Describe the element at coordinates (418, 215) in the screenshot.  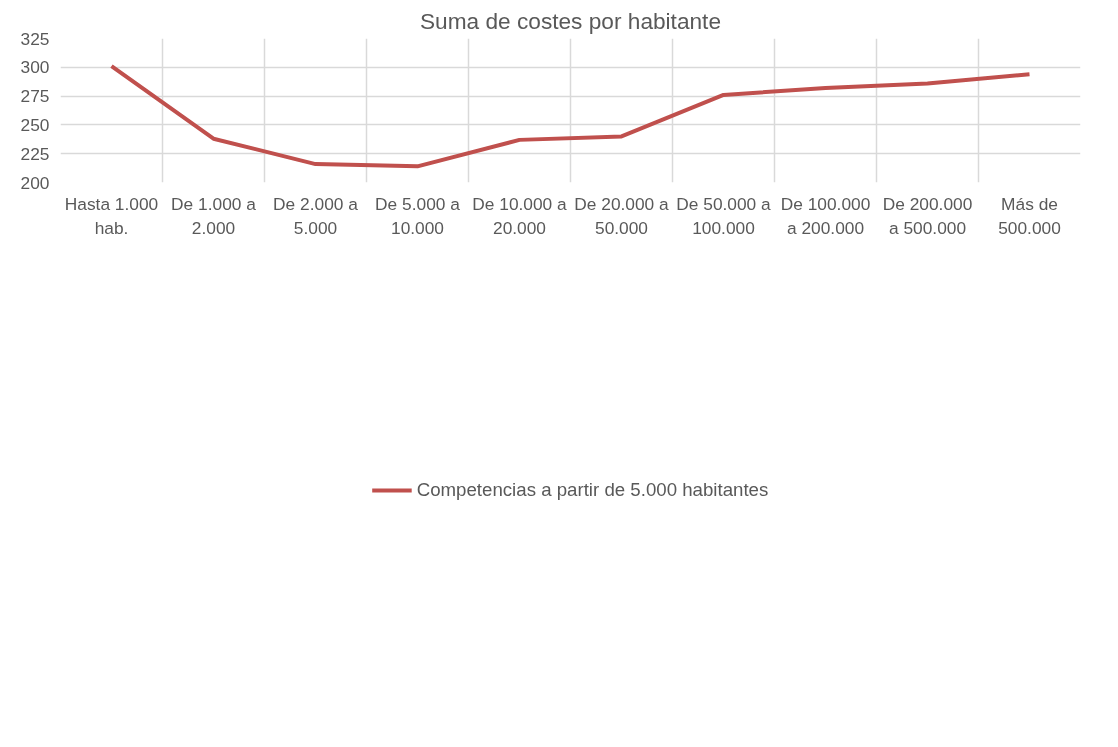
I see `x-tick-label: De 5.000 a 10.000` at that location.